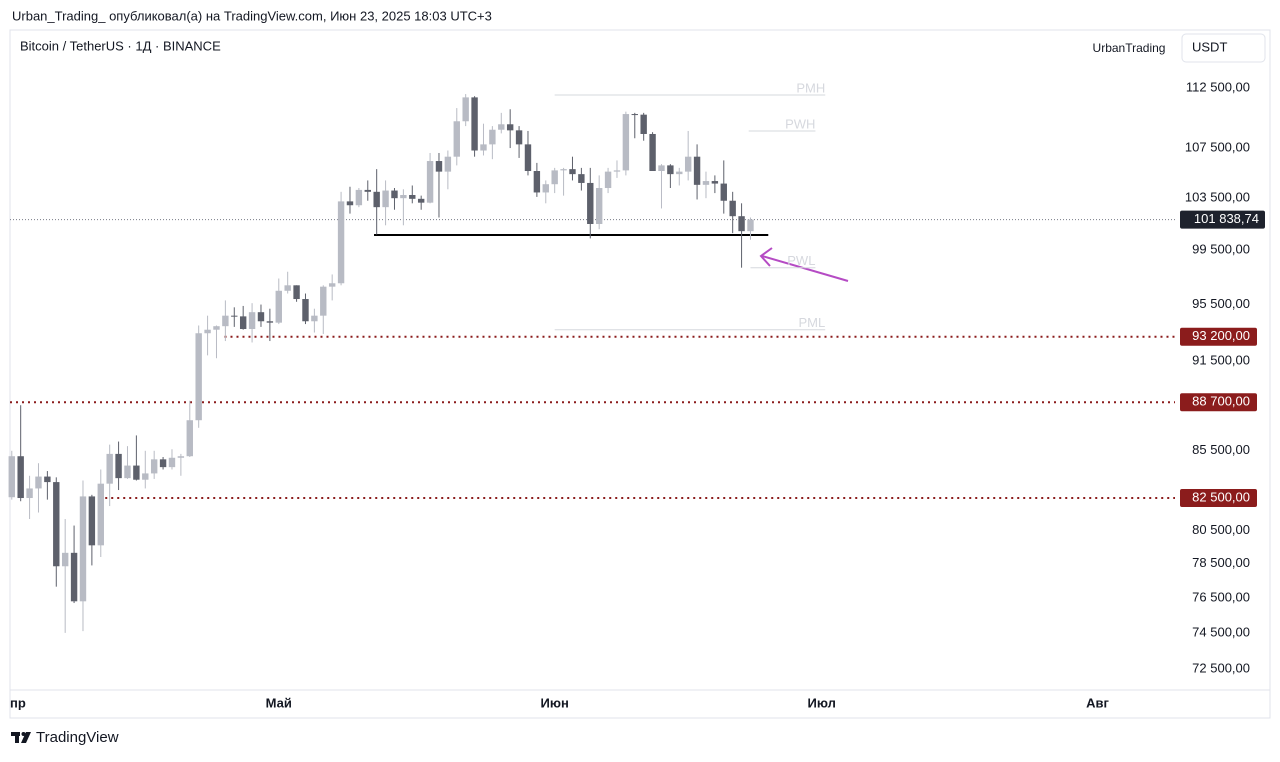 The image size is (1280, 762). I want to click on chart-title: Bitcoin / TetherUS · 1Д · BINANCE, so click(120, 45).